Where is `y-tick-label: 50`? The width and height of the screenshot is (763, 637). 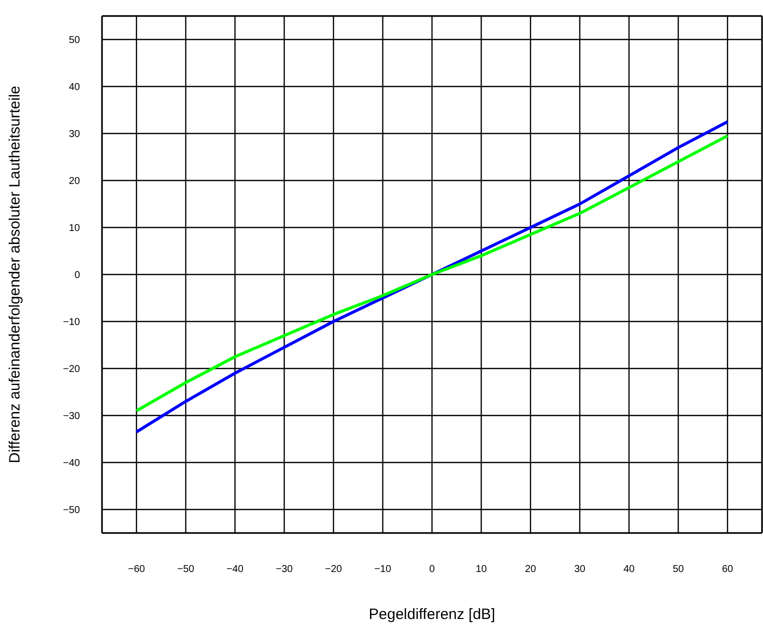
y-tick-label: 50 is located at coordinates (74, 40).